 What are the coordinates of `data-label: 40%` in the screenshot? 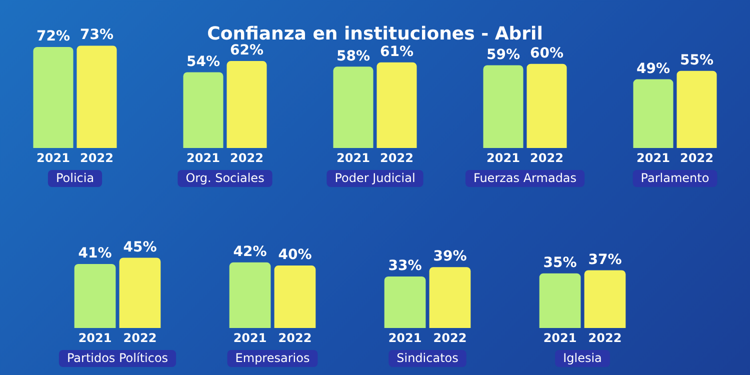 It's located at (295, 255).